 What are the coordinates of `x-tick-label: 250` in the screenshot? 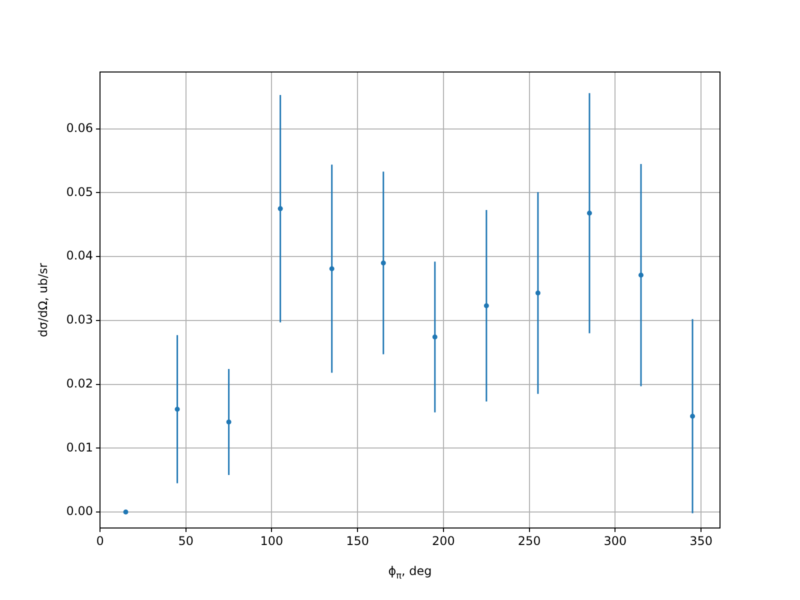 It's located at (529, 541).